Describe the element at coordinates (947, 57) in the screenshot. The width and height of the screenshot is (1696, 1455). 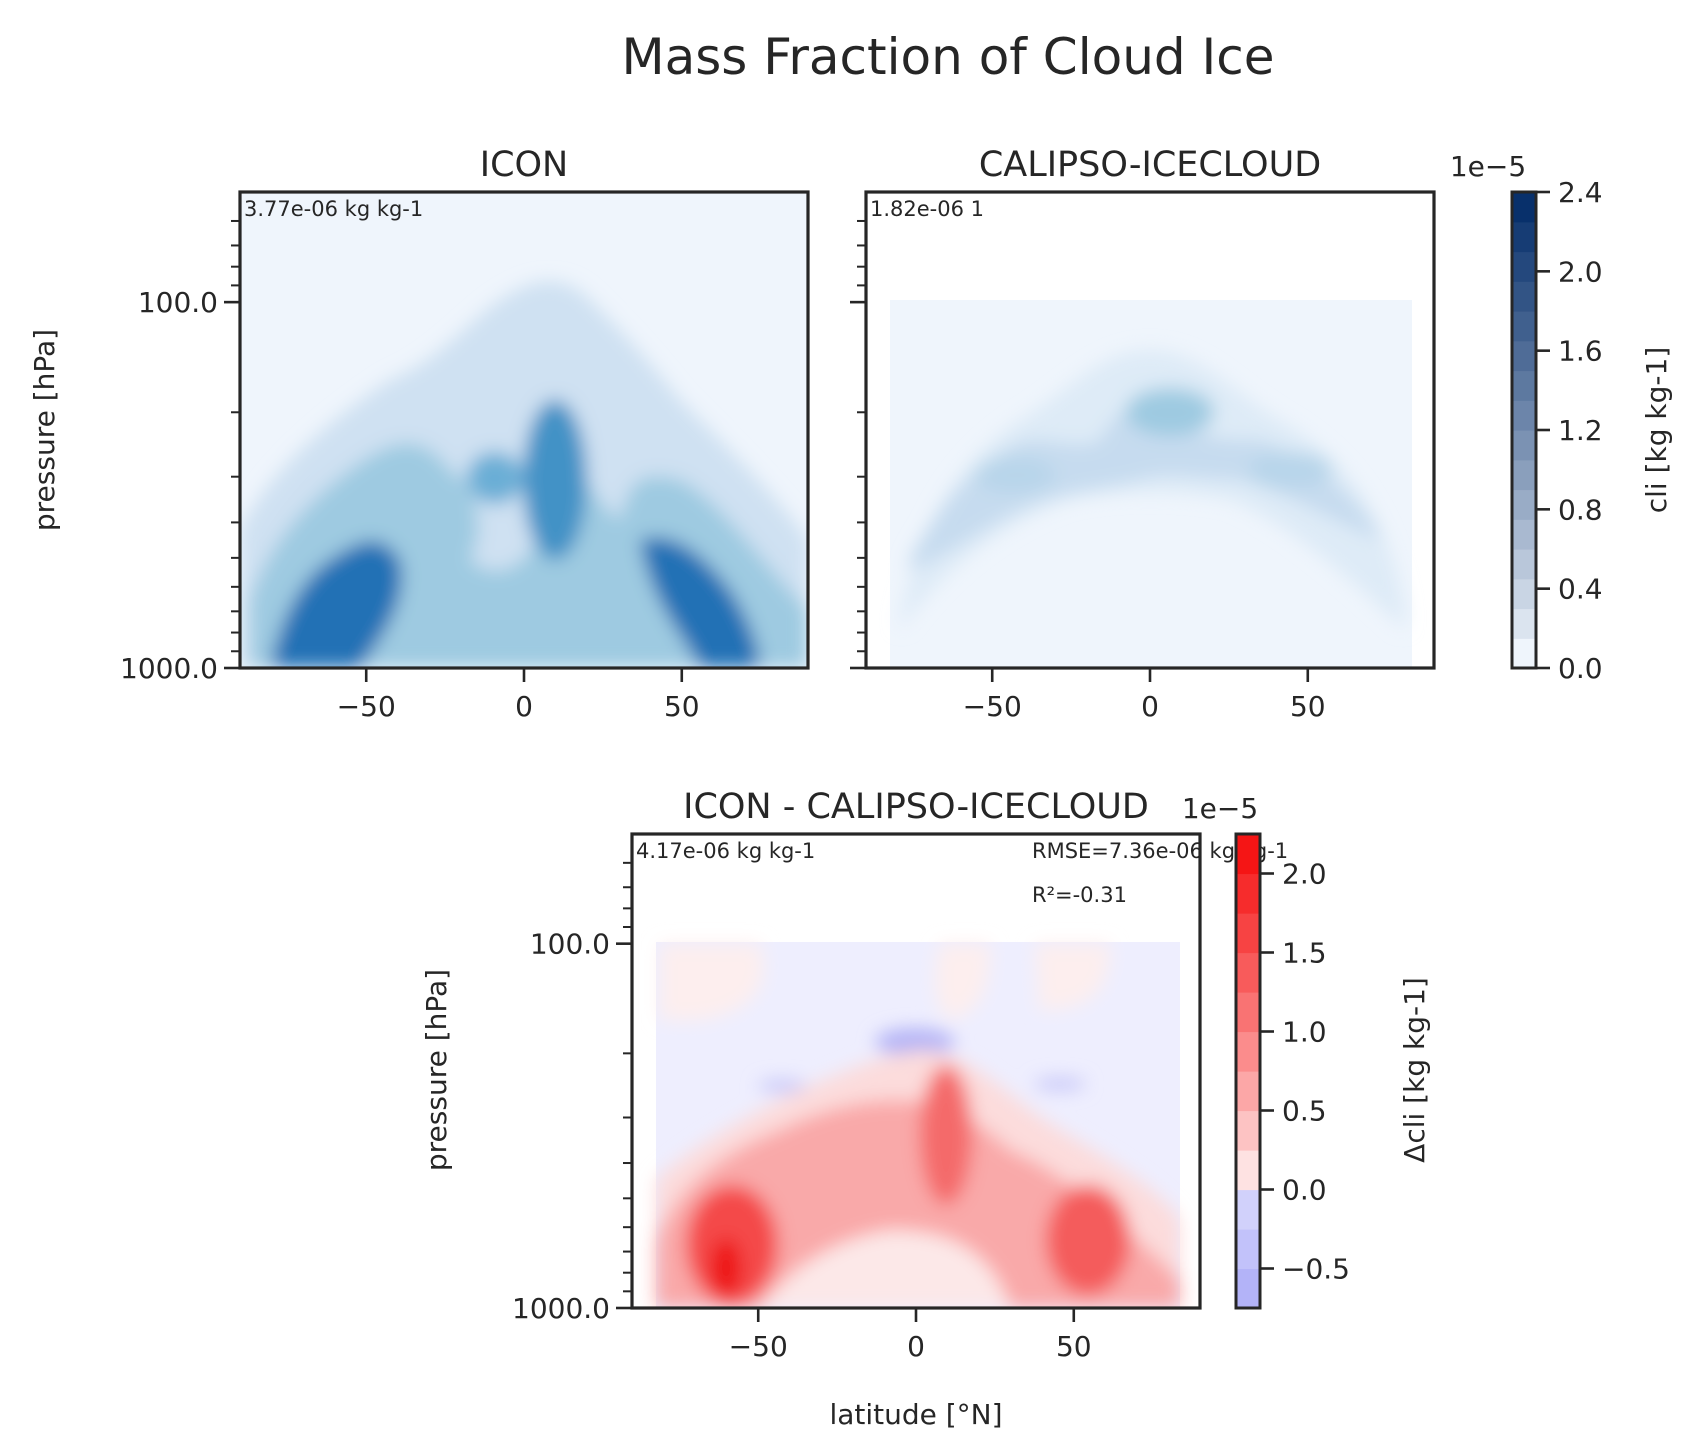
I see `figure-title: Mass Fraction of Cloud Ice` at that location.